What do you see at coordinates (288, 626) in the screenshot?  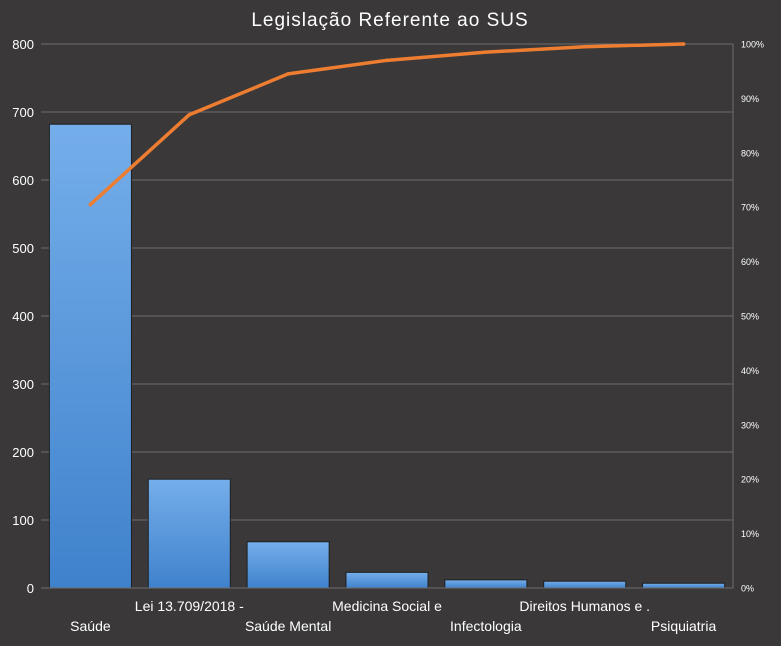 I see `x-tick-label: Saúde Mental` at bounding box center [288, 626].